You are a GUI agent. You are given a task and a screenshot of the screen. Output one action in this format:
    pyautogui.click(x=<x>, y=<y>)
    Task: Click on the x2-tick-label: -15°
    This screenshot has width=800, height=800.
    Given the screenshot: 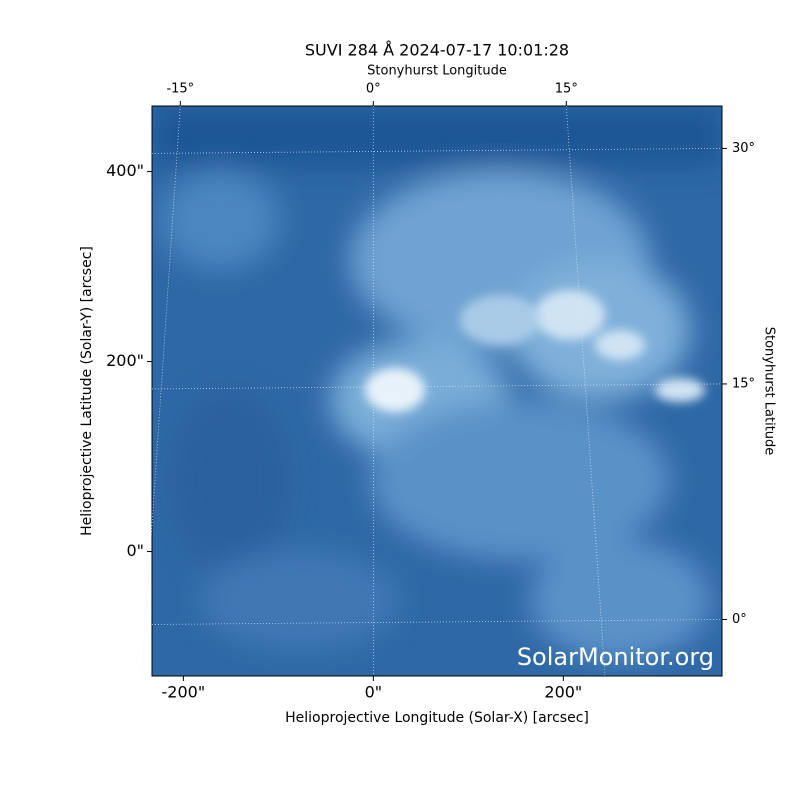 What is the action you would take?
    pyautogui.click(x=180, y=89)
    